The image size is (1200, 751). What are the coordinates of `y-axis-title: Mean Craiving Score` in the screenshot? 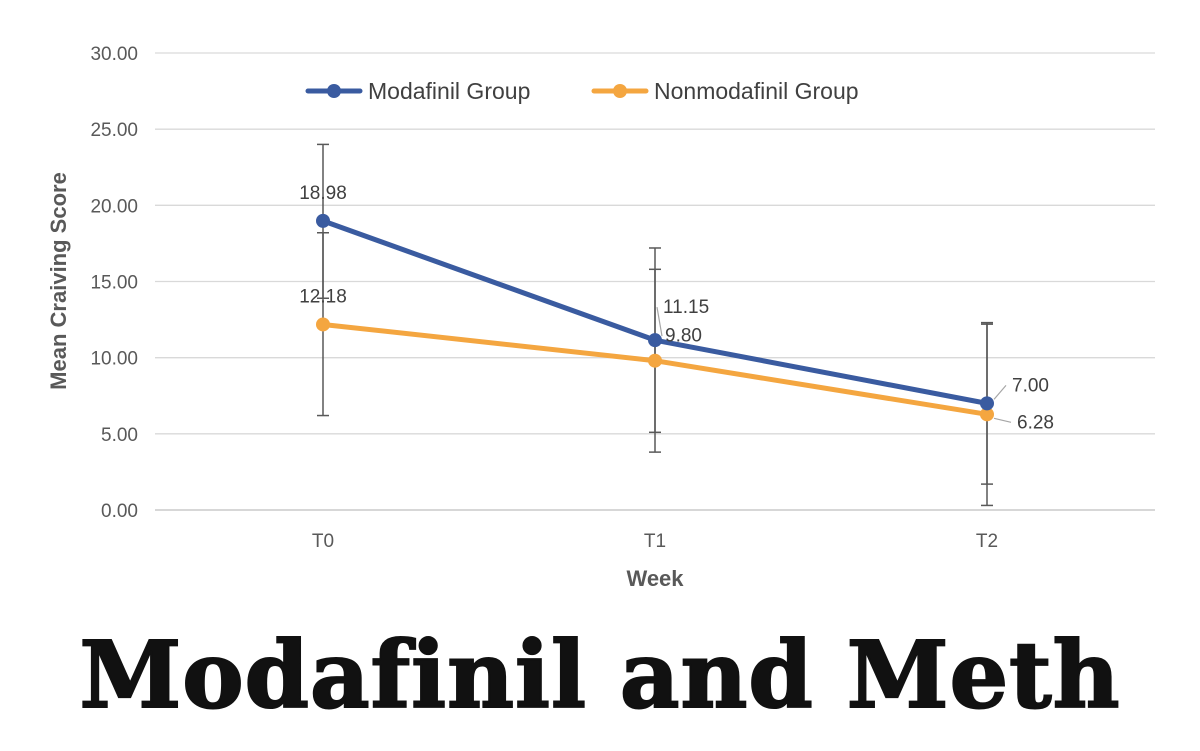 It's located at (58, 281).